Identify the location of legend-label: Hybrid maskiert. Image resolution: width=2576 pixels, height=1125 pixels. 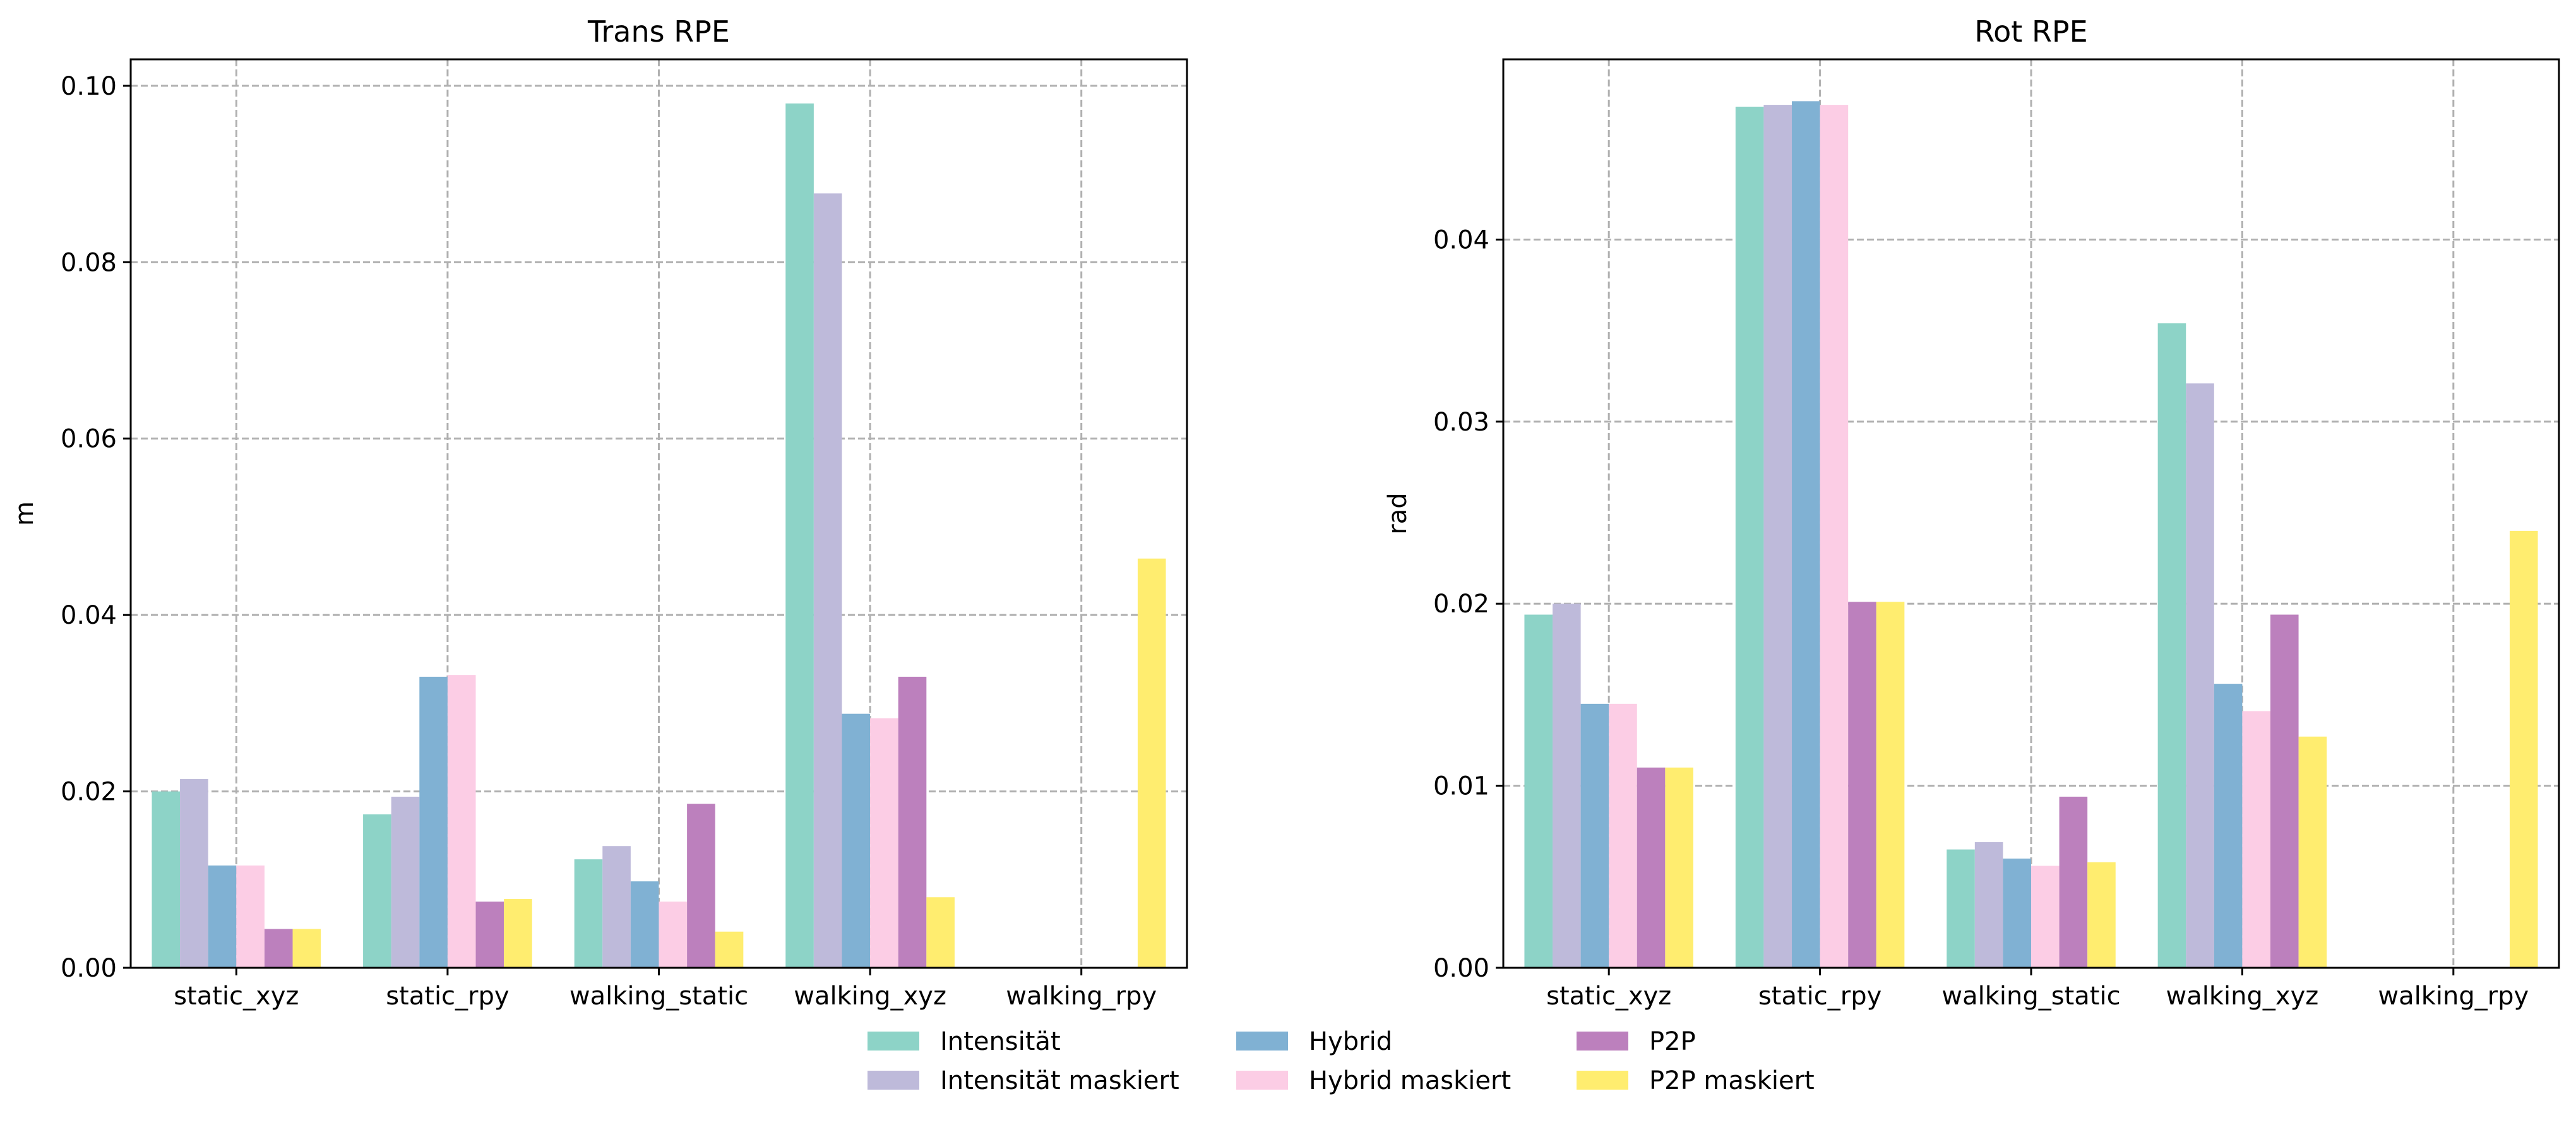
(1410, 1080).